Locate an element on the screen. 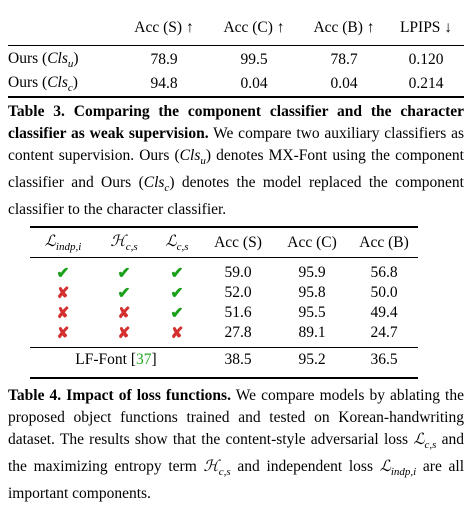  table4-cell: 36.5 is located at coordinates (384, 359).